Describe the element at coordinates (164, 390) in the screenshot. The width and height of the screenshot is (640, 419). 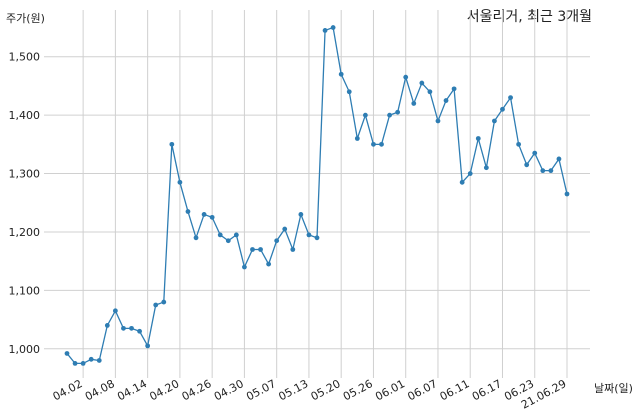
I see `x-tick-label: 04.20` at that location.